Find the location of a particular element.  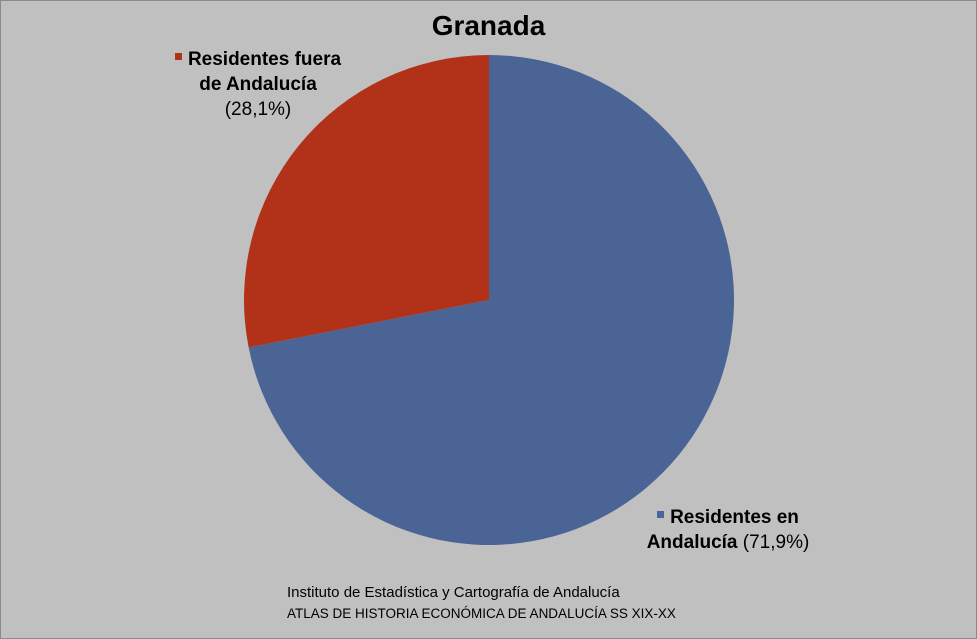

data-label-residentes-en: Residentes en Andalucía (71,9%) is located at coordinates (728, 530).